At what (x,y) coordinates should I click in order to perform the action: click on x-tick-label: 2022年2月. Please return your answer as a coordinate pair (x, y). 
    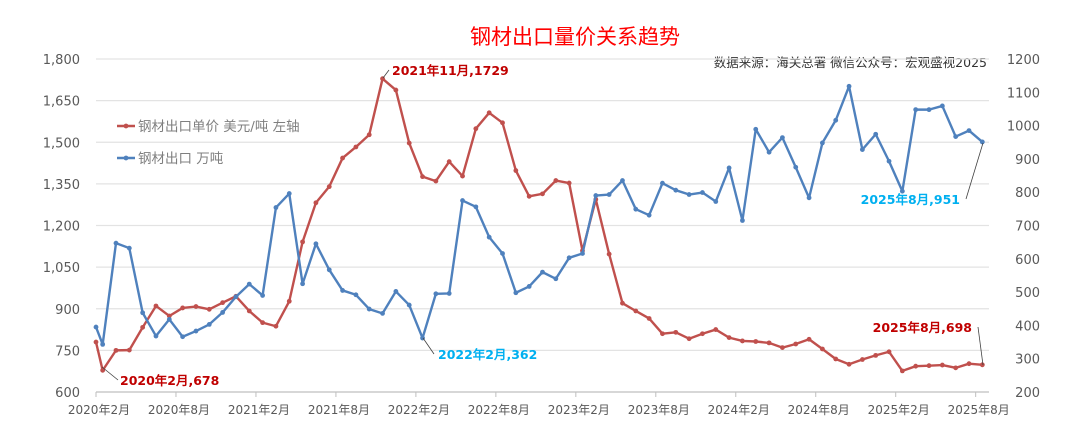
    Looking at the image, I should click on (419, 410).